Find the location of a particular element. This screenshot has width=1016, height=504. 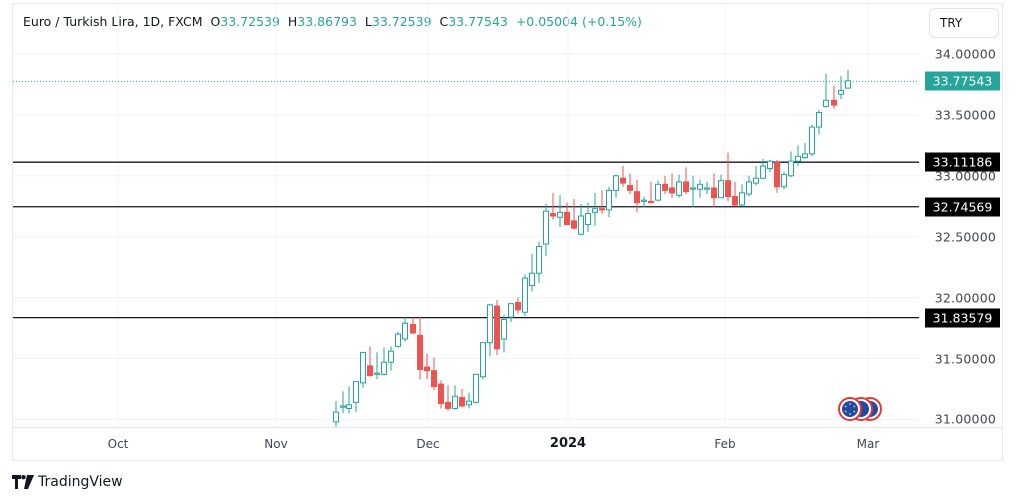

footer-branding: TradingView is located at coordinates (67, 482).